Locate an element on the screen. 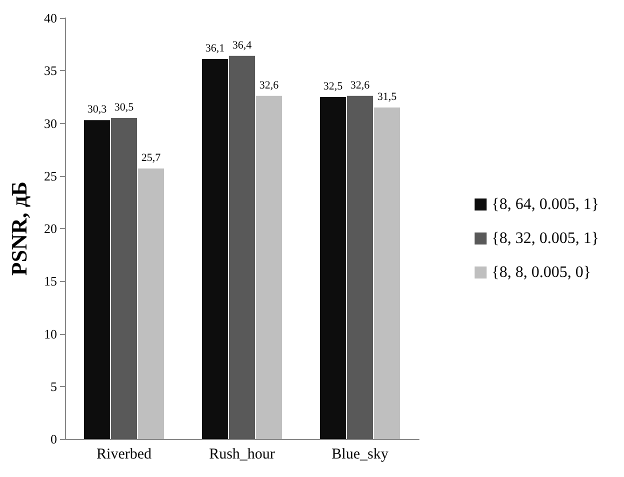  legend-label: {8, 8, 0.005, 0} is located at coordinates (541, 272).